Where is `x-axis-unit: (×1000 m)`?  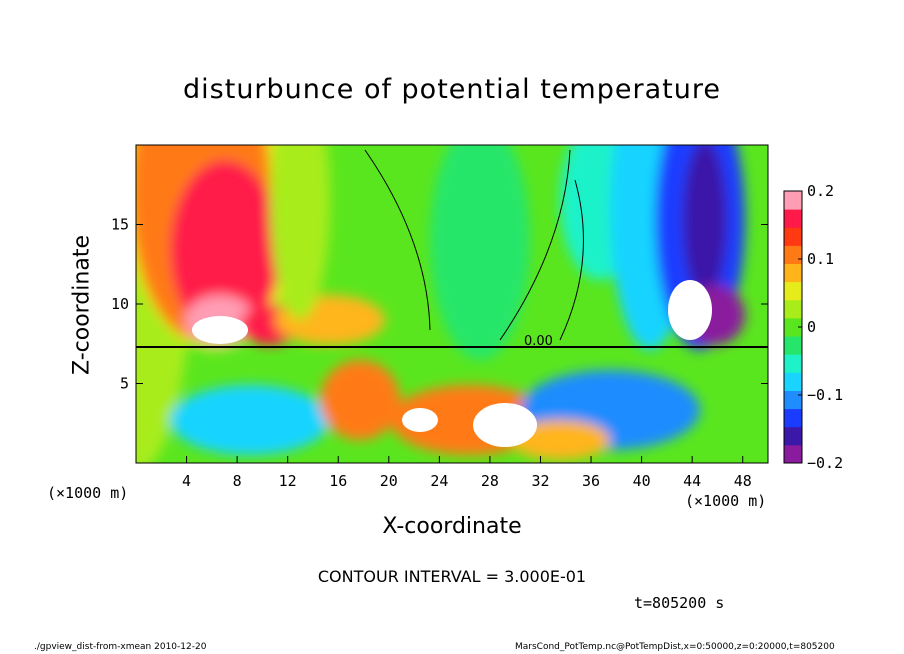
x-axis-unit: (×1000 m) is located at coordinates (726, 501).